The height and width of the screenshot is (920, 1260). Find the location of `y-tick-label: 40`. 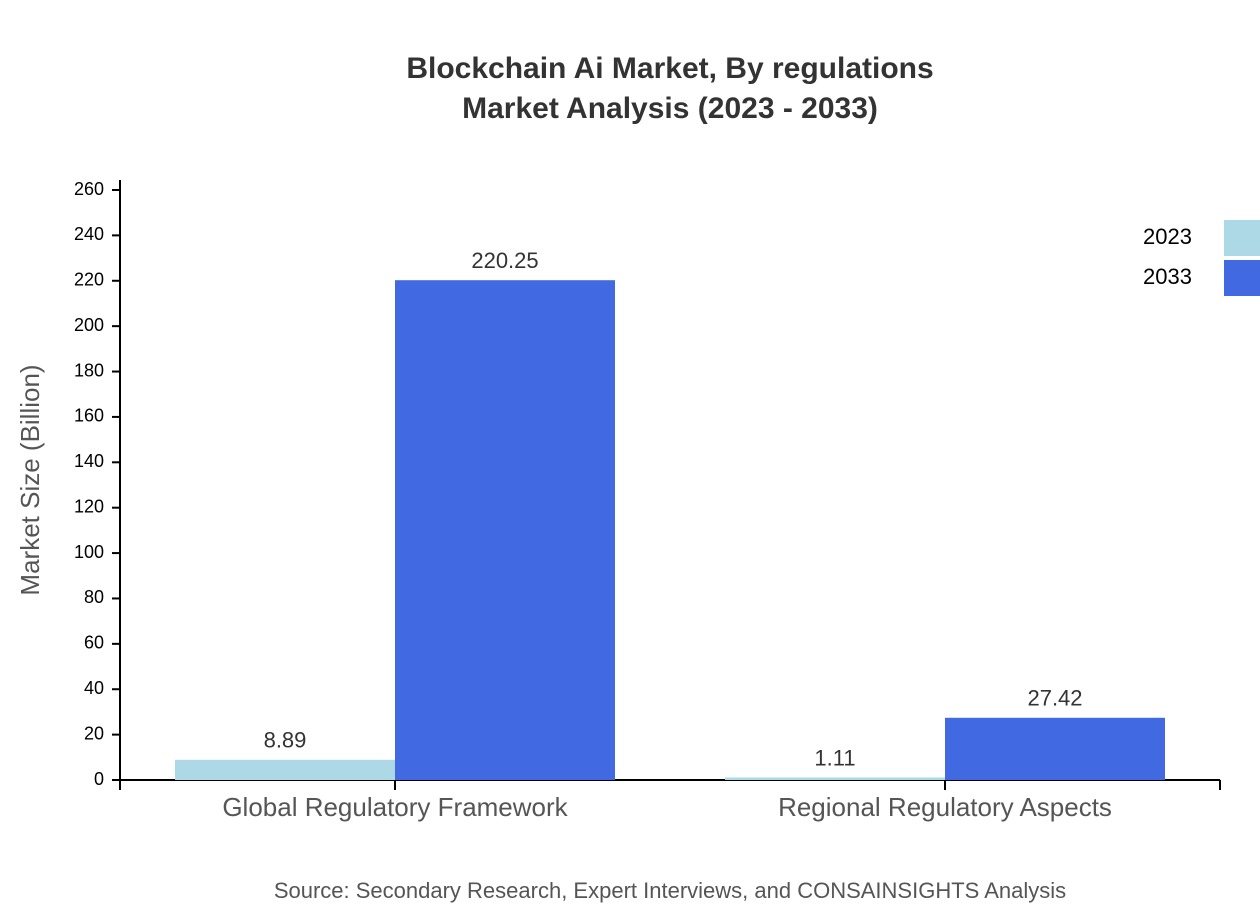

y-tick-label: 40 is located at coordinates (94, 688).